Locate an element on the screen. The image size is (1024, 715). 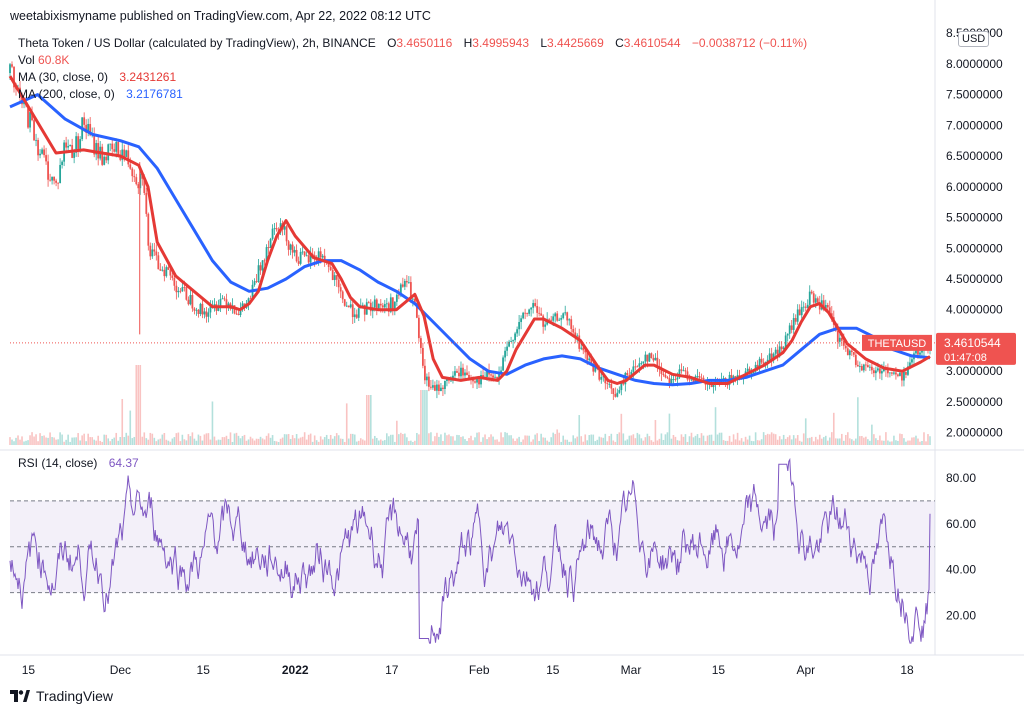
price-tick-label: 5.5000000 is located at coordinates (974, 218).